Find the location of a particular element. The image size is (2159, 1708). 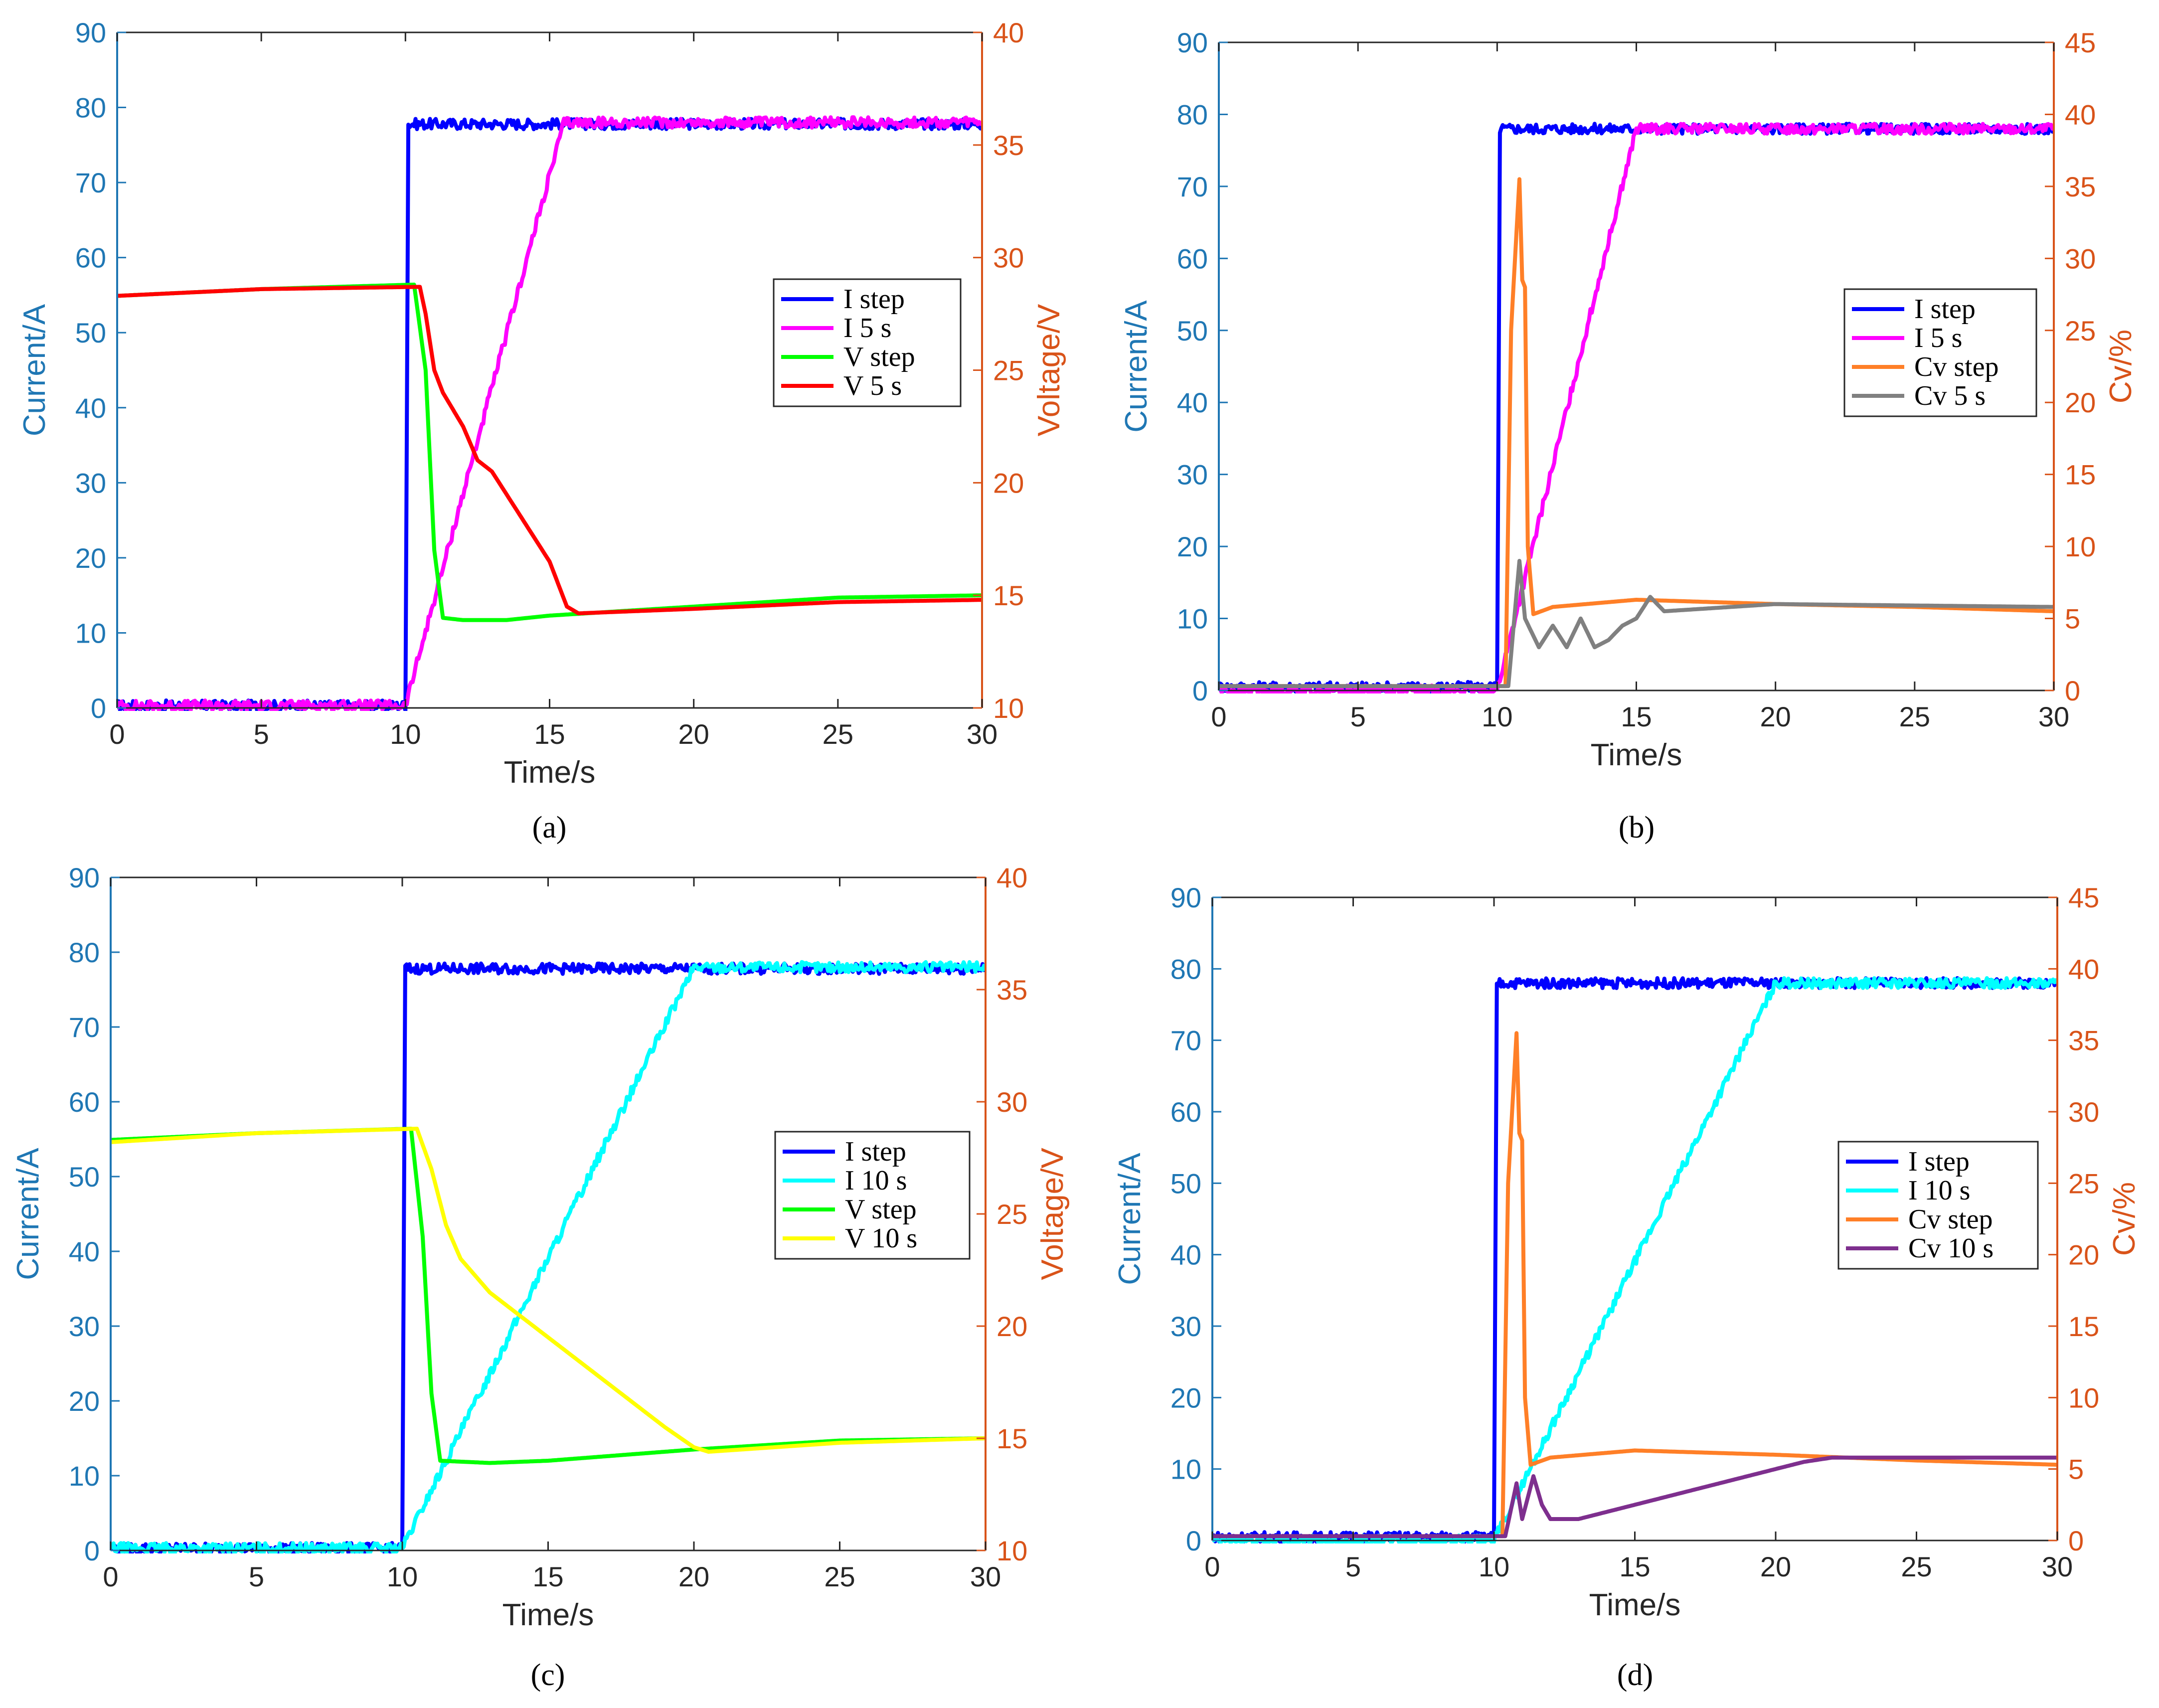

y-left-tick-label: 60 is located at coordinates (85, 1102).